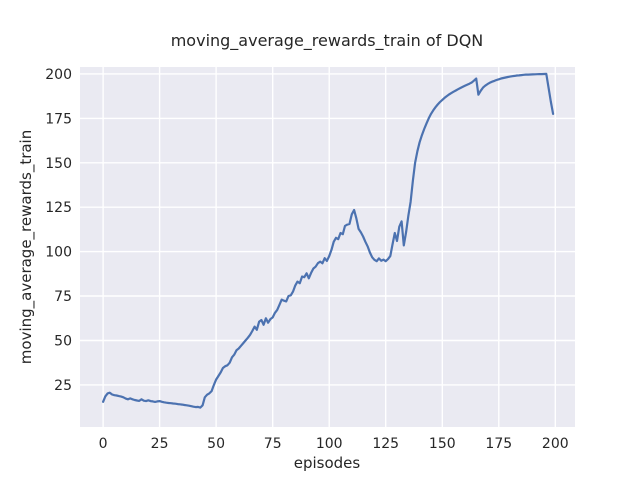 The width and height of the screenshot is (640, 480). I want to click on chart-title: moving_average_rewards_train of DQN, so click(327, 41).